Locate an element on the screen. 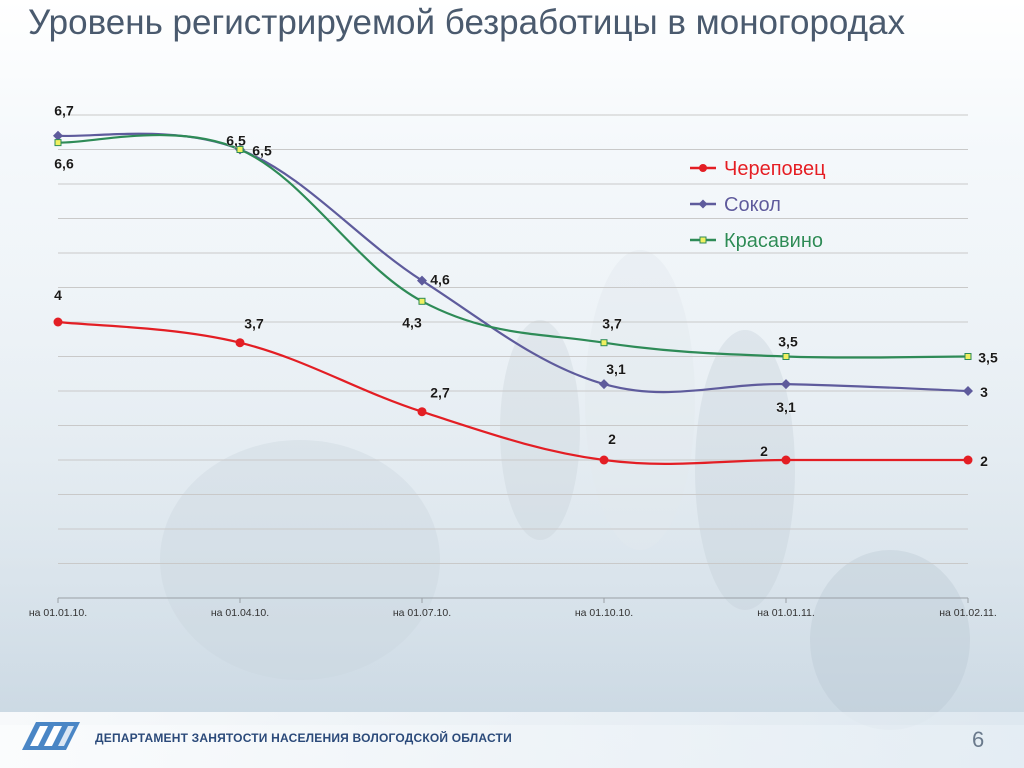 The height and width of the screenshot is (768, 1024). footer-bar is located at coordinates (512, 740).